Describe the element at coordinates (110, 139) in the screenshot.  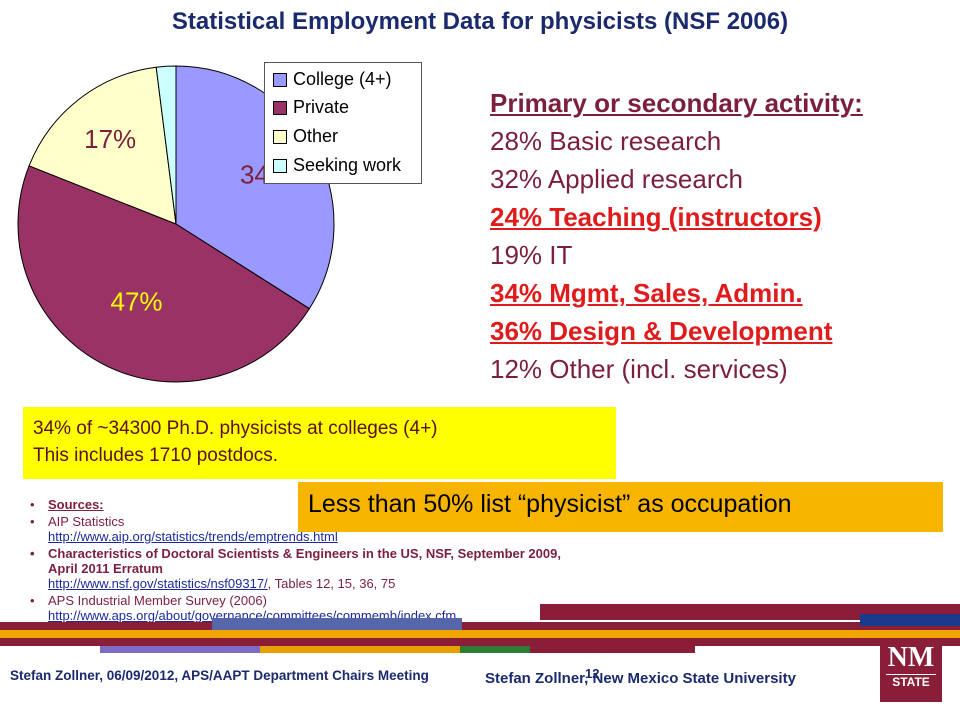
I see `pie-label: 17%` at that location.